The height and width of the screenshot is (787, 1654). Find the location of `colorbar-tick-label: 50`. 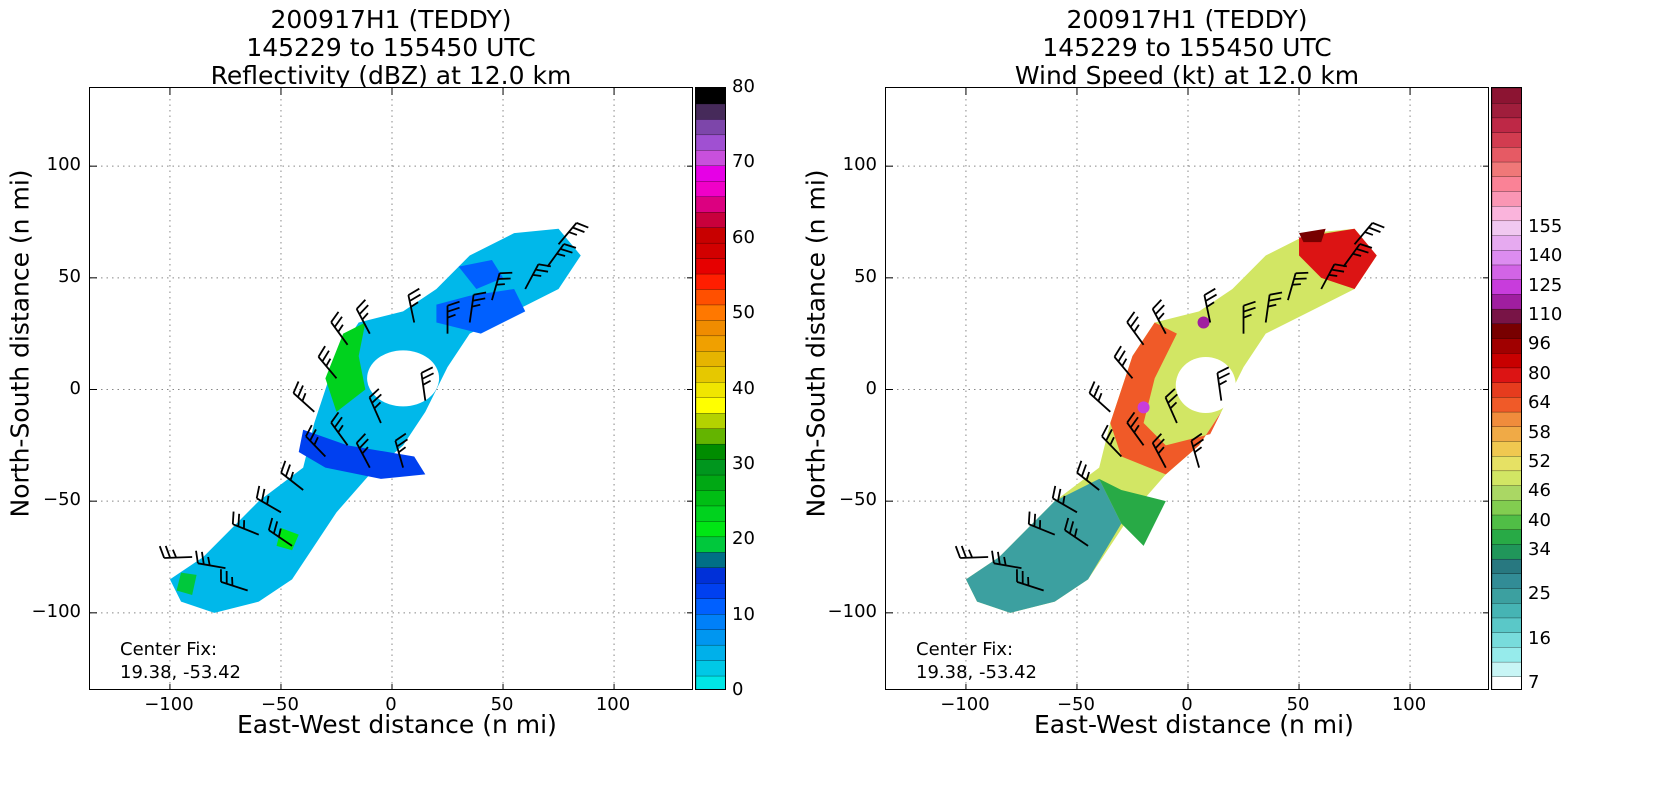

colorbar-tick-label: 50 is located at coordinates (743, 313).